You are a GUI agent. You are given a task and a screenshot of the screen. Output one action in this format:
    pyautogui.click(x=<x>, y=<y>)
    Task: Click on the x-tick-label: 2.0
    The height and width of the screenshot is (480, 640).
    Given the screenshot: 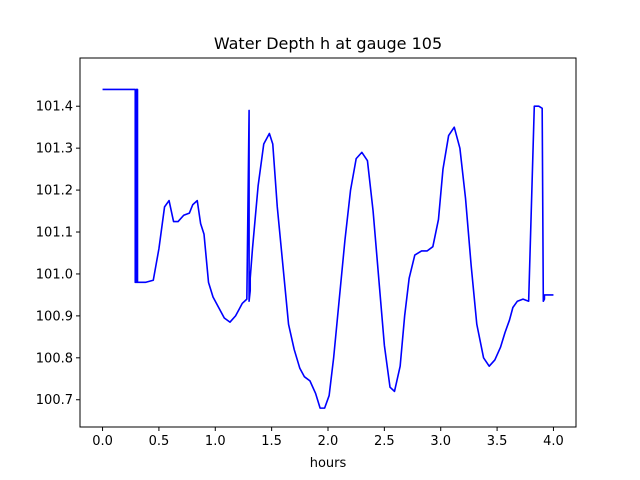 What is the action you would take?
    pyautogui.click(x=328, y=441)
    